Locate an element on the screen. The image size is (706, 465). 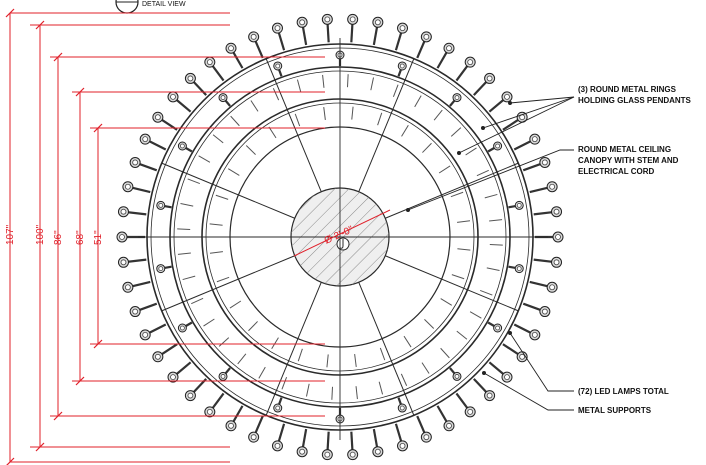
callout-canopy-line1: ROUND METAL CEILING is located at coordinates (624, 149).